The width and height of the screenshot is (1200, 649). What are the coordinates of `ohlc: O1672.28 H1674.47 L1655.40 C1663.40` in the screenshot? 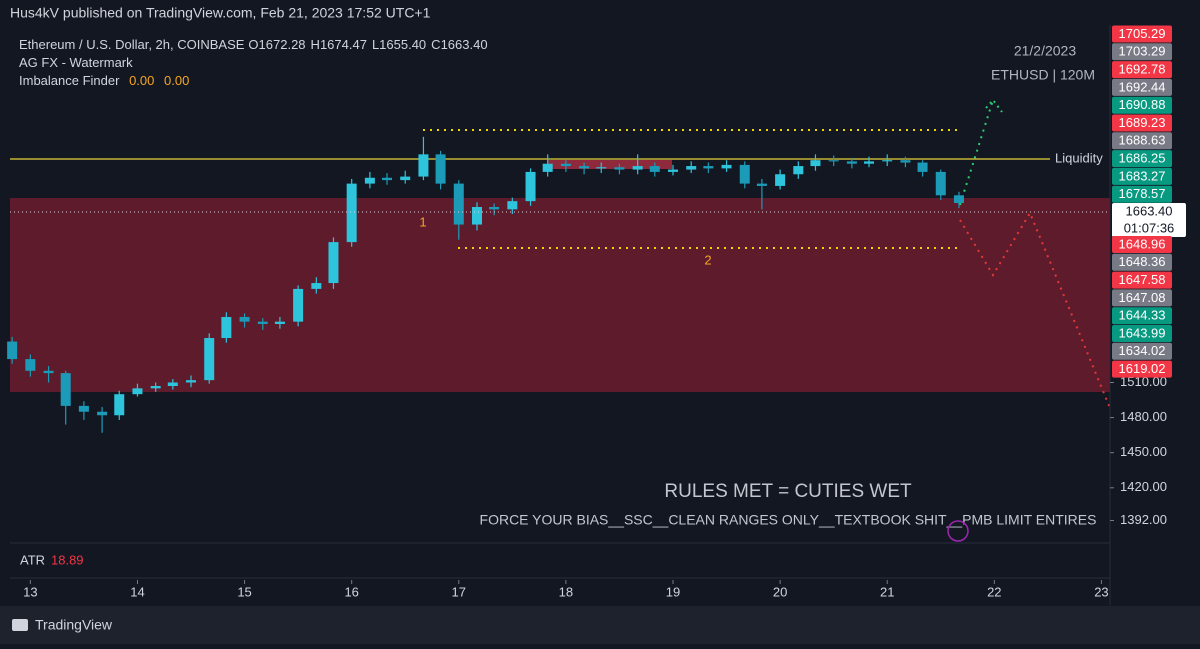 It's located at (365, 44).